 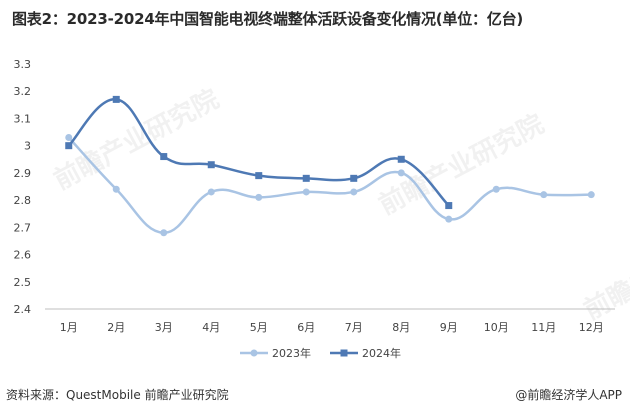 What do you see at coordinates (23, 173) in the screenshot?
I see `y-tick-label: 2.9` at bounding box center [23, 173].